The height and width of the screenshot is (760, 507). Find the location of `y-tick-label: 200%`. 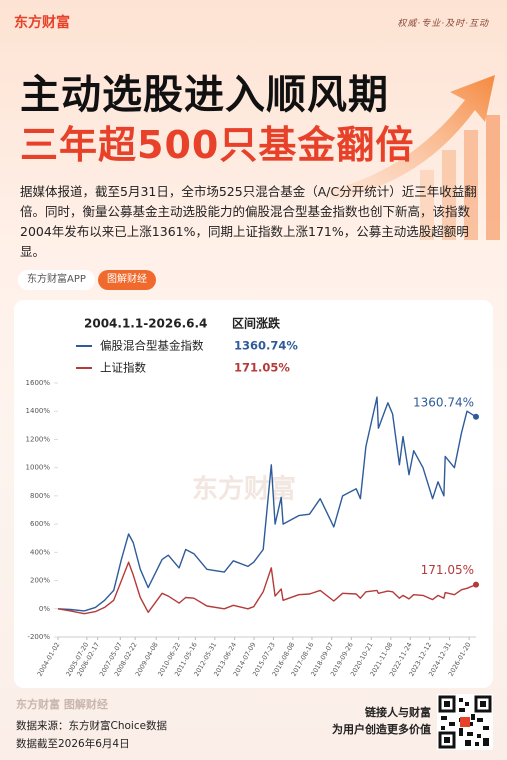

y-tick-label: 200% is located at coordinates (40, 581).